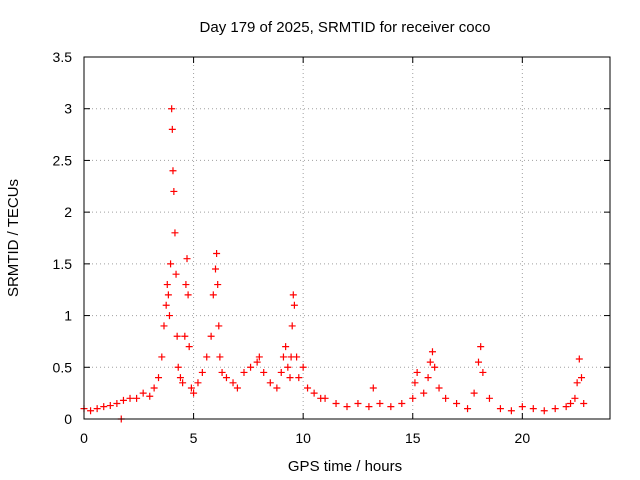  I want to click on y-tick-label: 2, so click(68, 212).